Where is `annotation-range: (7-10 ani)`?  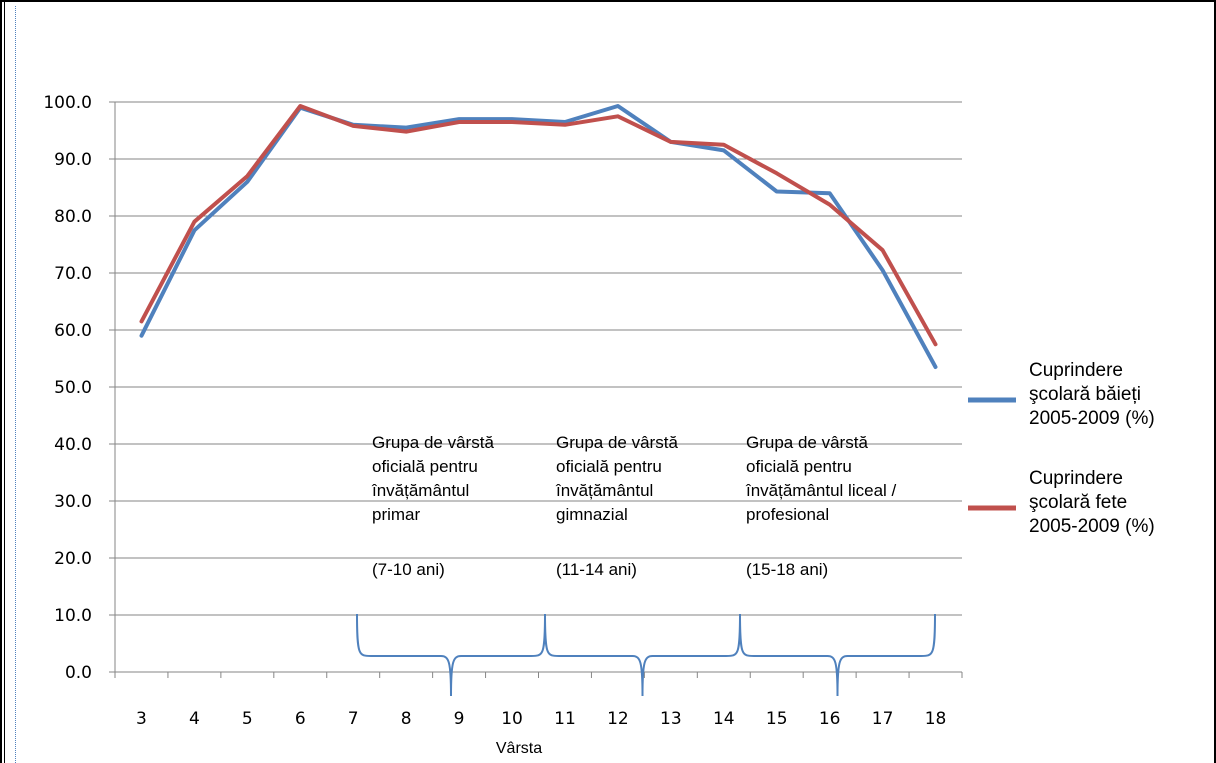 annotation-range: (7-10 ani) is located at coordinates (408, 569).